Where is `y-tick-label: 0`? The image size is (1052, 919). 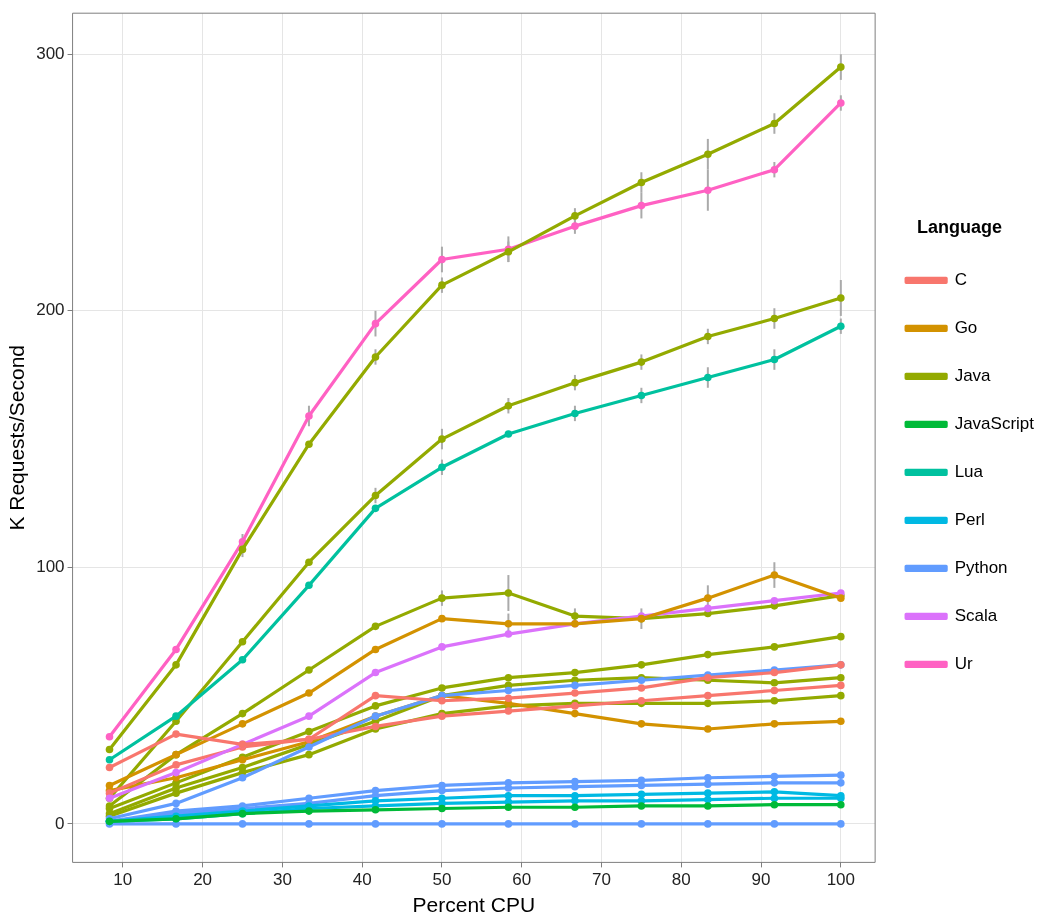
y-tick-label: 0 is located at coordinates (60, 823).